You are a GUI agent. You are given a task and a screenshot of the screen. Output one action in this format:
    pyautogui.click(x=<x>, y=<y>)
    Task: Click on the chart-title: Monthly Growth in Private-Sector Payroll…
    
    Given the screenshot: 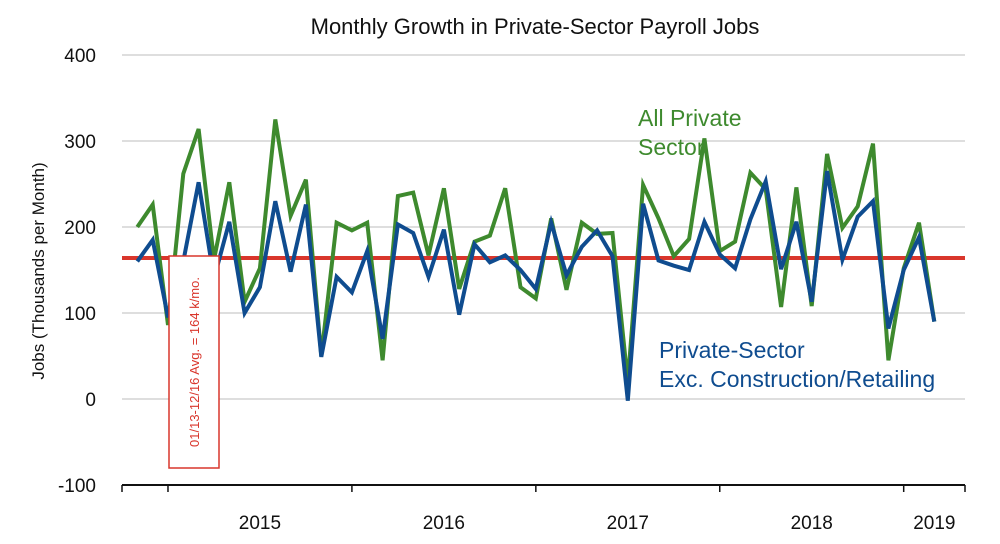 What is the action you would take?
    pyautogui.click(x=535, y=26)
    